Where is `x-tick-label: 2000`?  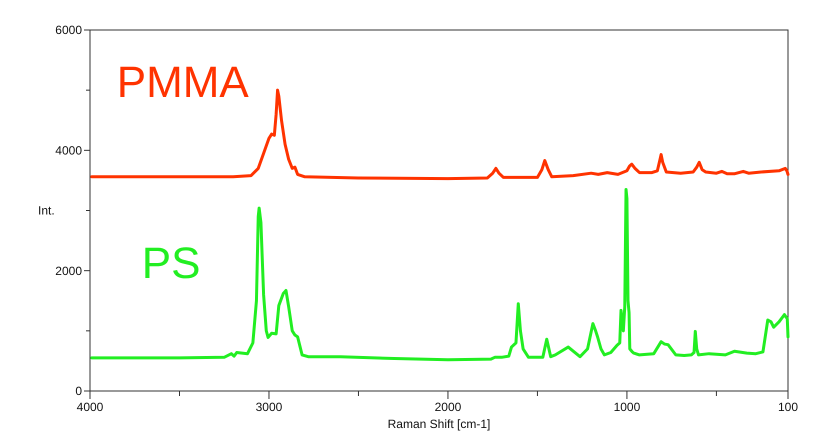 x-tick-label: 2000 is located at coordinates (448, 407).